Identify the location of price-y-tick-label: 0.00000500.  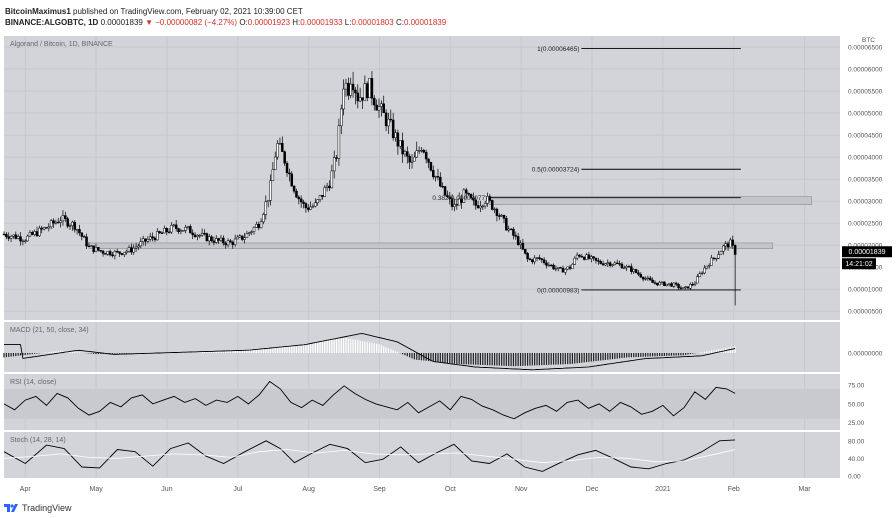
(865, 312).